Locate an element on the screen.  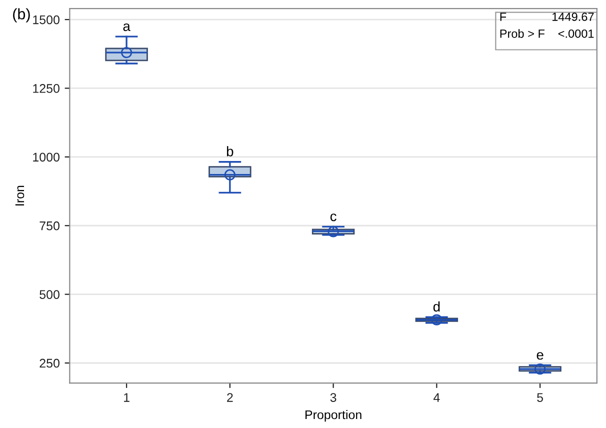
annotation: c is located at coordinates (333, 218).